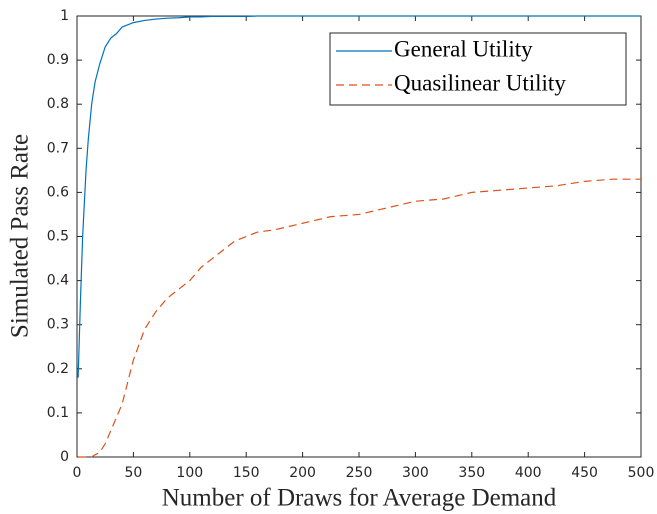 The height and width of the screenshot is (514, 657). Describe the element at coordinates (359, 473) in the screenshot. I see `x-tick-label: 250` at that location.